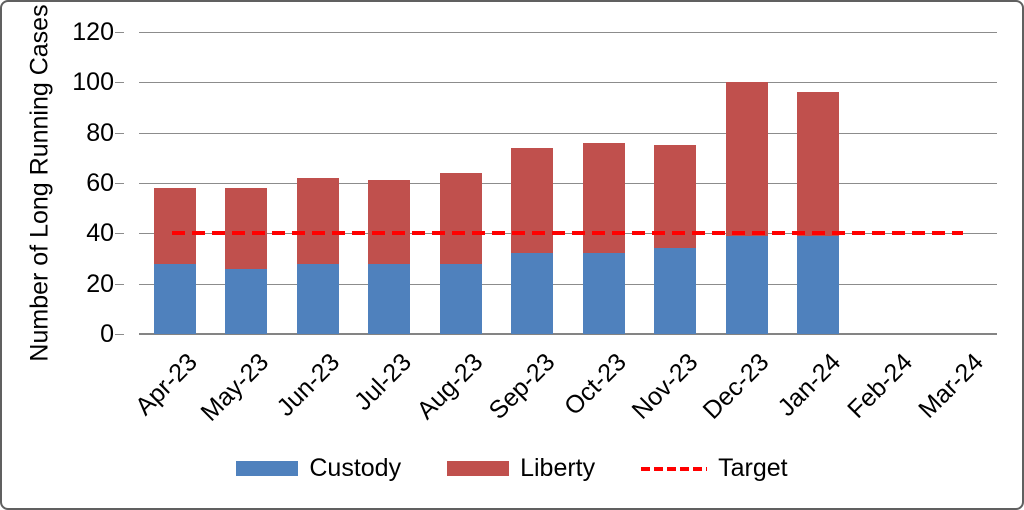 This screenshot has height=510, width=1024. I want to click on y-tick-label-60: 60, so click(100, 183).